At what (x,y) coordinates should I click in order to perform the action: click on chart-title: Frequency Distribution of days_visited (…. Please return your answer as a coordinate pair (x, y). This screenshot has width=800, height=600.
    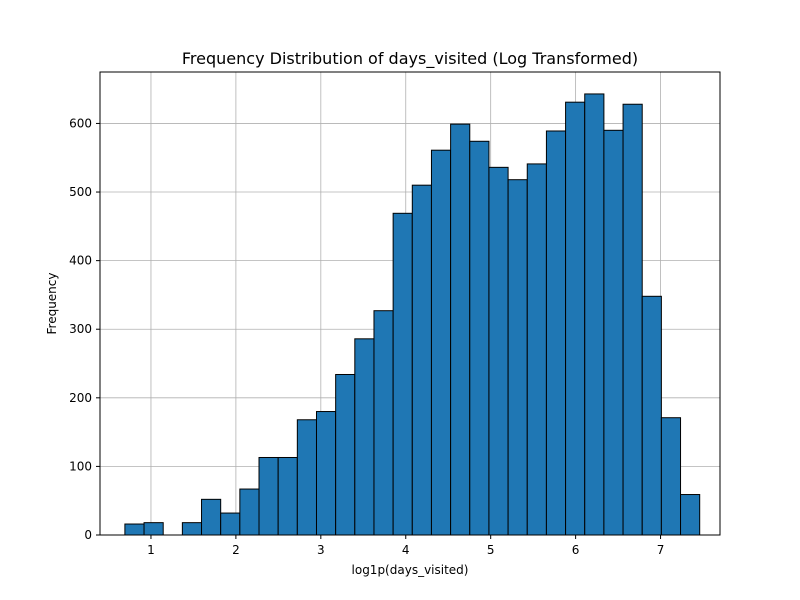
    Looking at the image, I should click on (410, 59).